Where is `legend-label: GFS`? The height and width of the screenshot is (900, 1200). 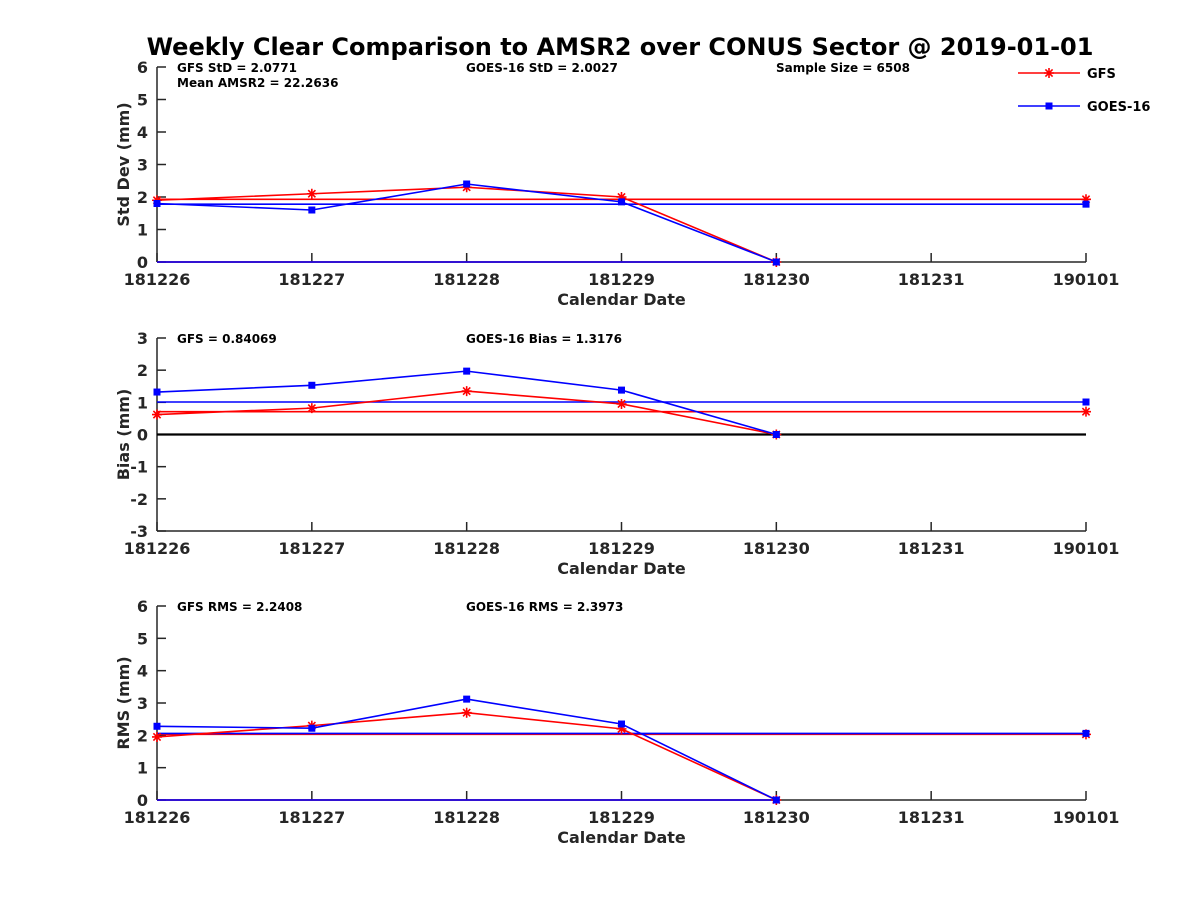 legend-label: GFS is located at coordinates (1101, 74).